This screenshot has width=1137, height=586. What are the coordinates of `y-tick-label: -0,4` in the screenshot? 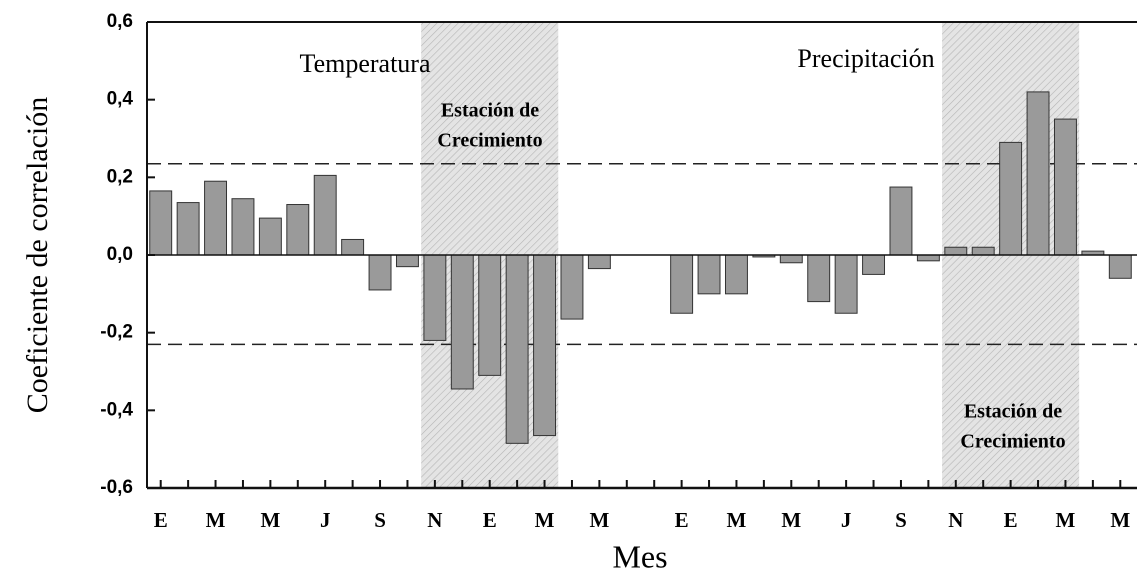 It's located at (116, 409).